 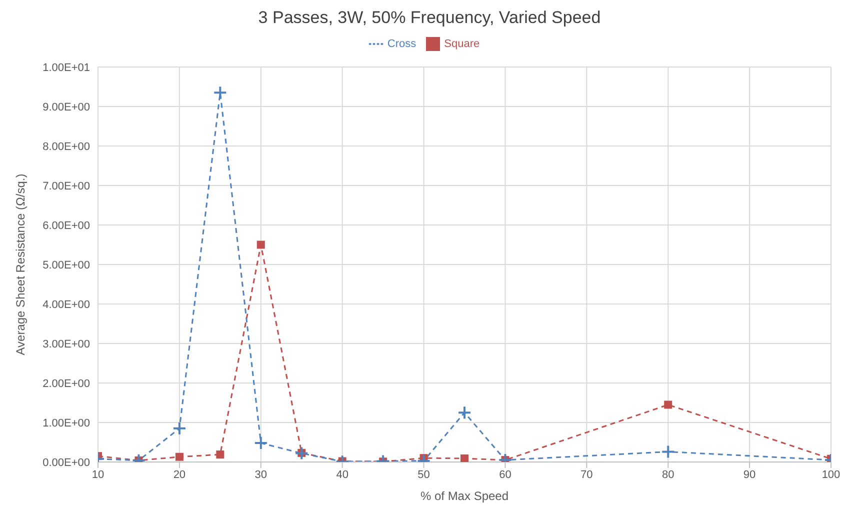 I want to click on x-tick-label: 30, so click(x=261, y=474).